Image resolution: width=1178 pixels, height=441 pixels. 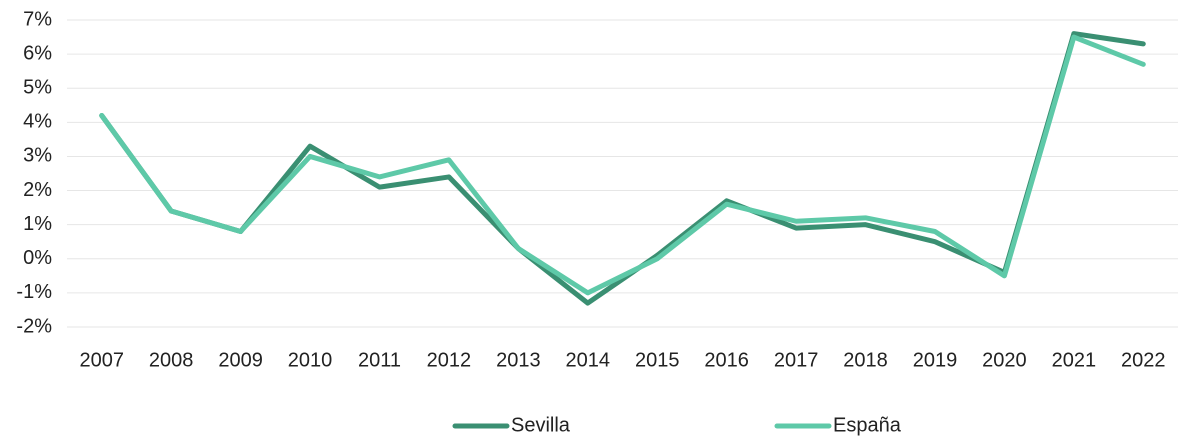 I want to click on x-tick-label: 2019, so click(x=935, y=360).